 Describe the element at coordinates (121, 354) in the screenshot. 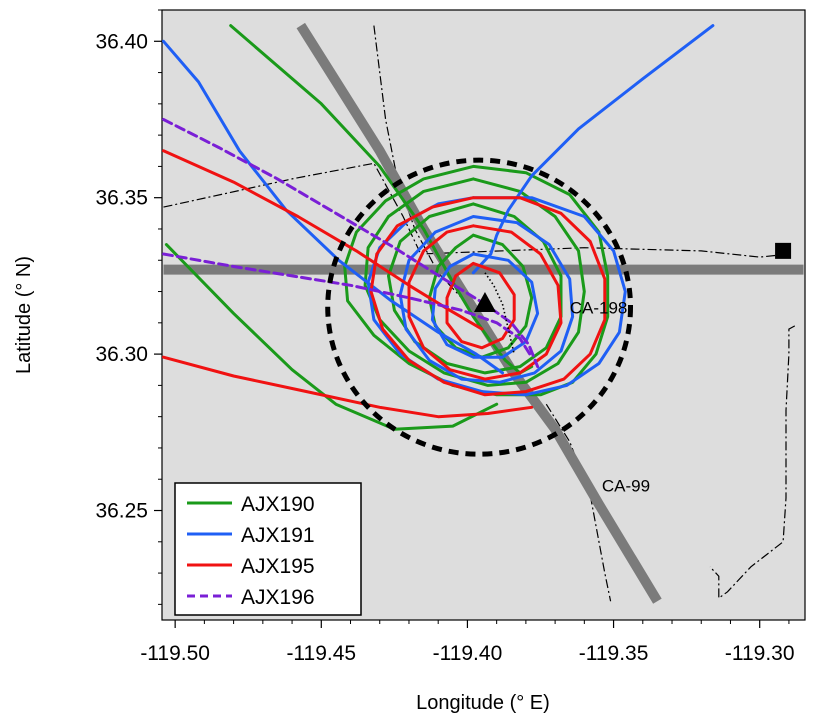

I see `y-tick-label: 36.30` at that location.